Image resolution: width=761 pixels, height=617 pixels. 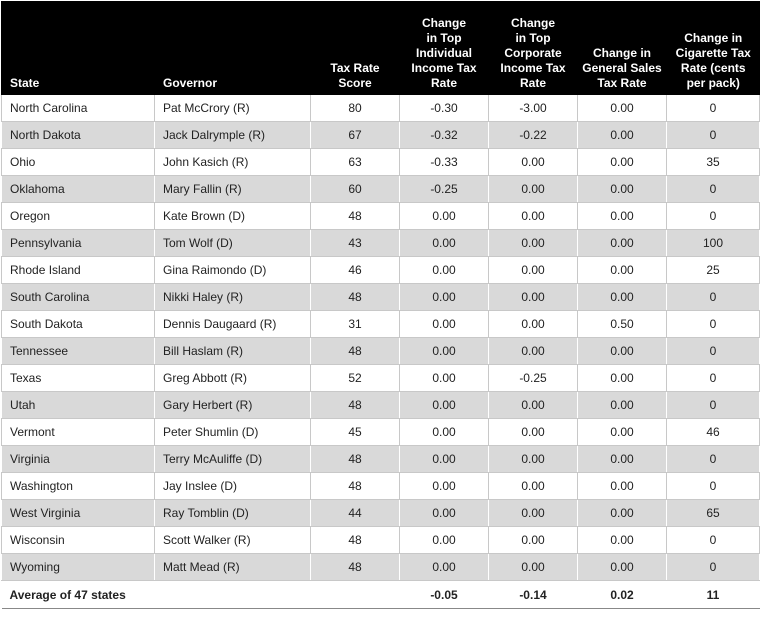 What do you see at coordinates (355, 513) in the screenshot?
I see `table-cell: 44` at bounding box center [355, 513].